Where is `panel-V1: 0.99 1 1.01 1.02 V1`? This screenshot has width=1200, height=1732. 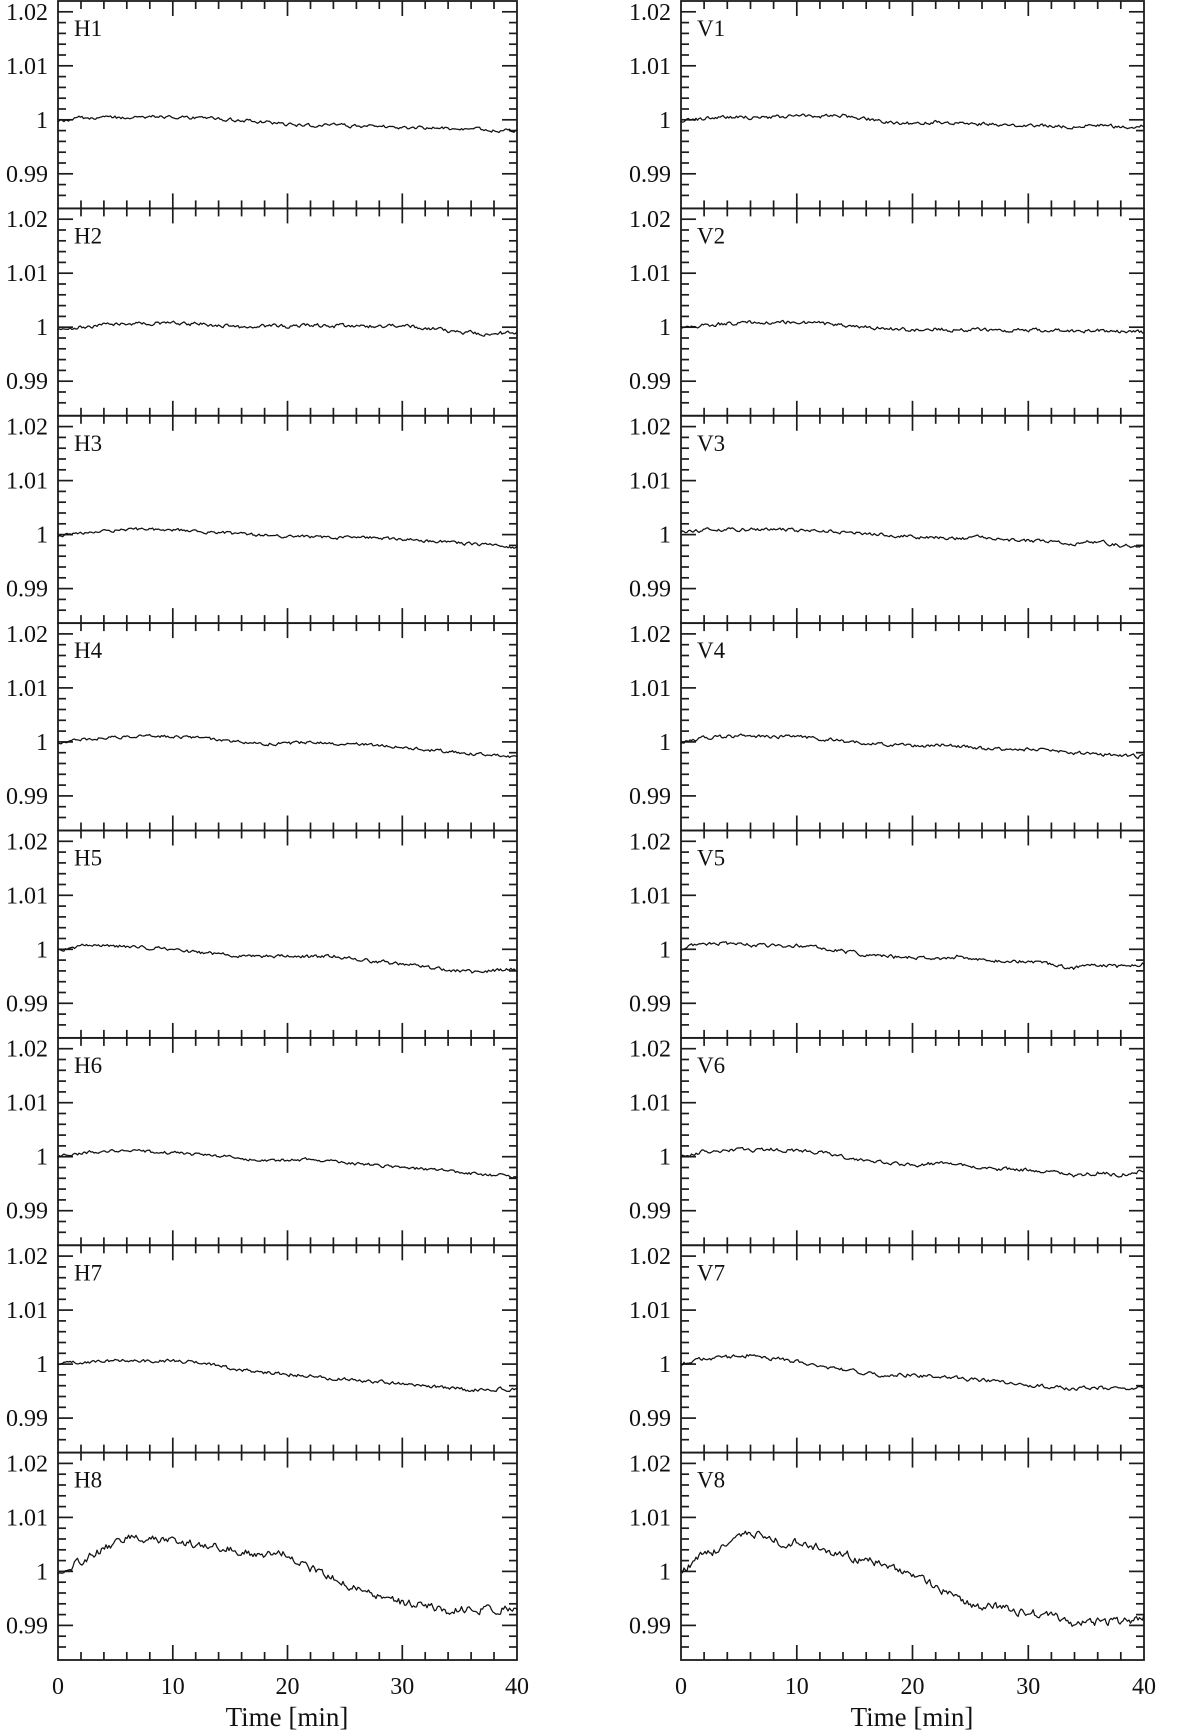 panel-V1: 0.99 1 1.01 1.02 V1 is located at coordinates (887, 105).